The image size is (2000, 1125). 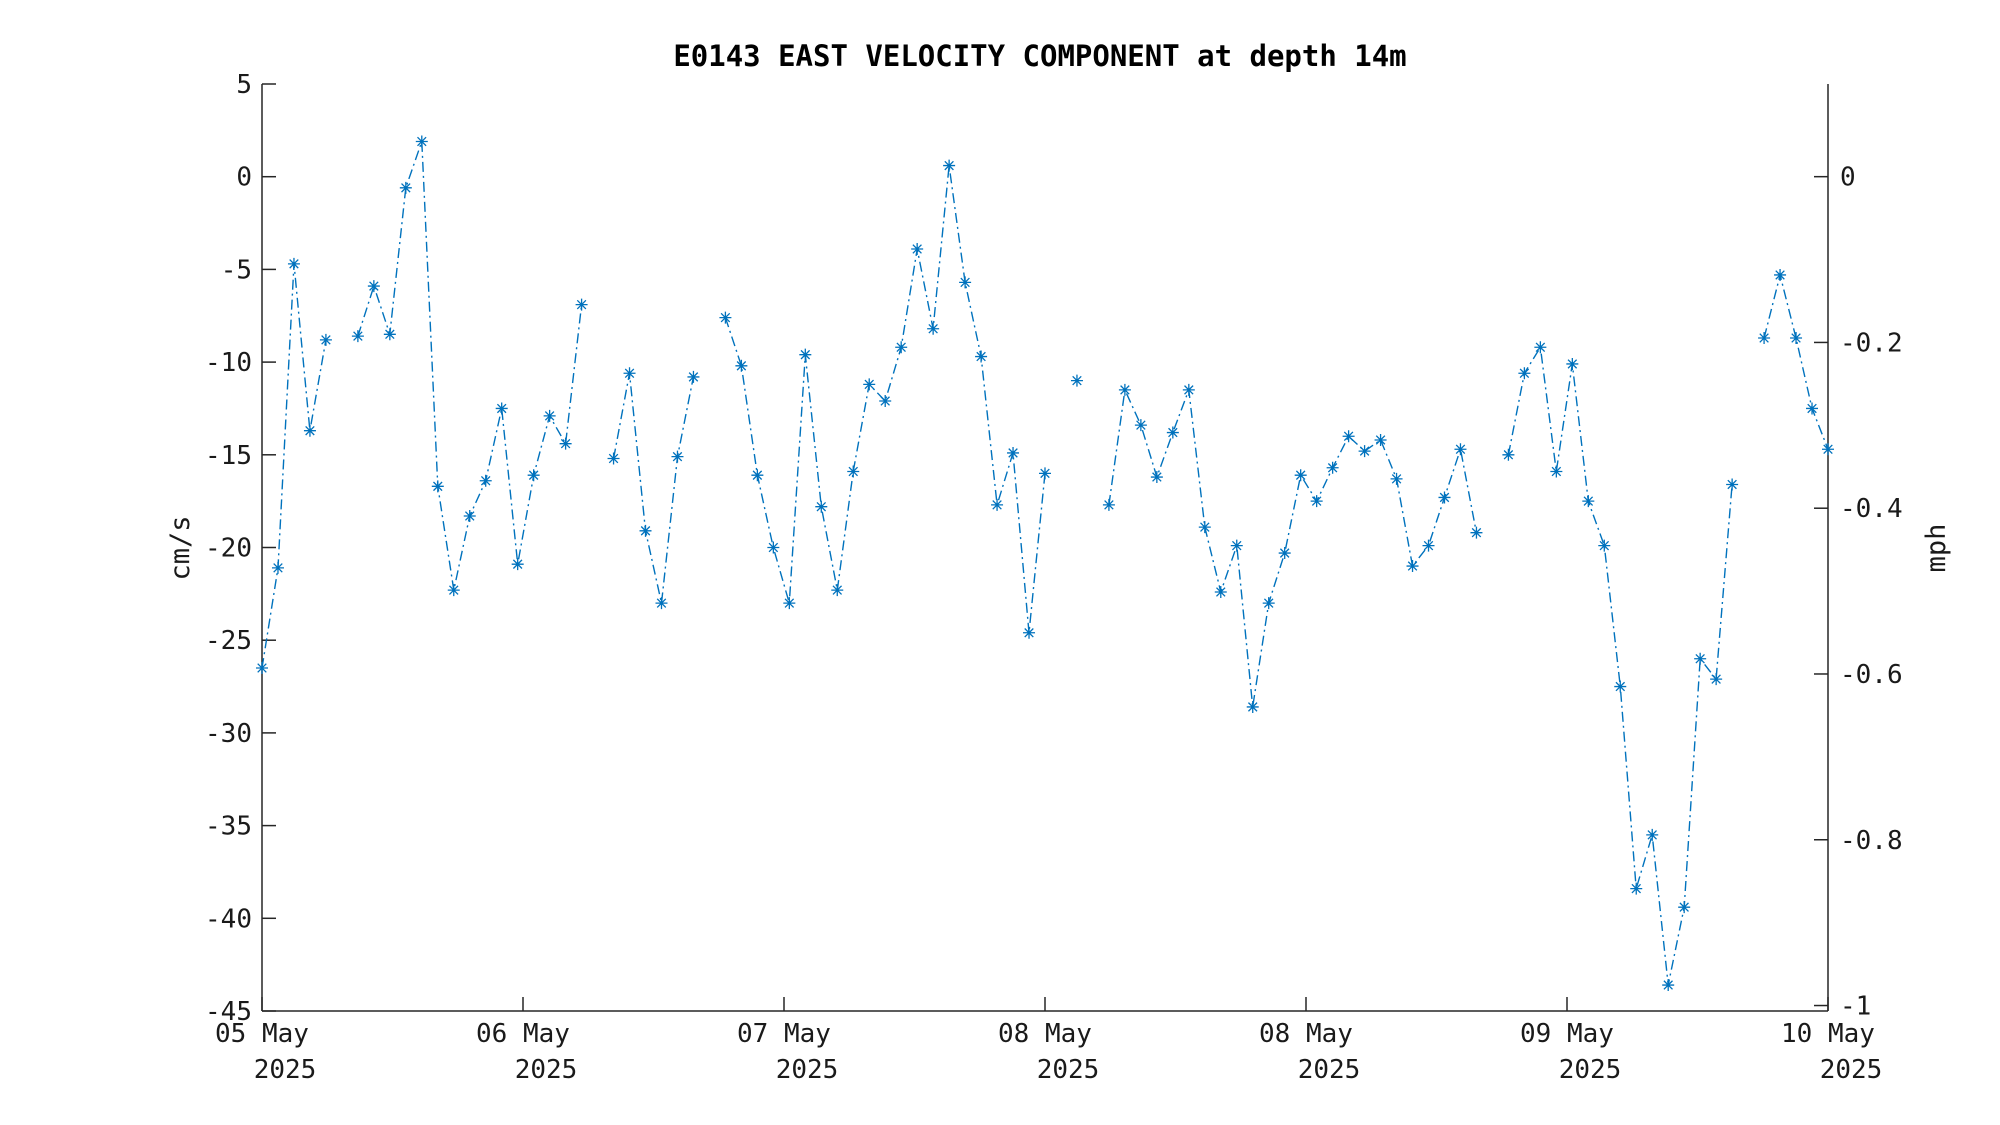 What do you see at coordinates (1858, 592) in the screenshot?
I see `right-y-ticks: 0 -0.2 -0.4 -0.6 -0.8 -1` at bounding box center [1858, 592].